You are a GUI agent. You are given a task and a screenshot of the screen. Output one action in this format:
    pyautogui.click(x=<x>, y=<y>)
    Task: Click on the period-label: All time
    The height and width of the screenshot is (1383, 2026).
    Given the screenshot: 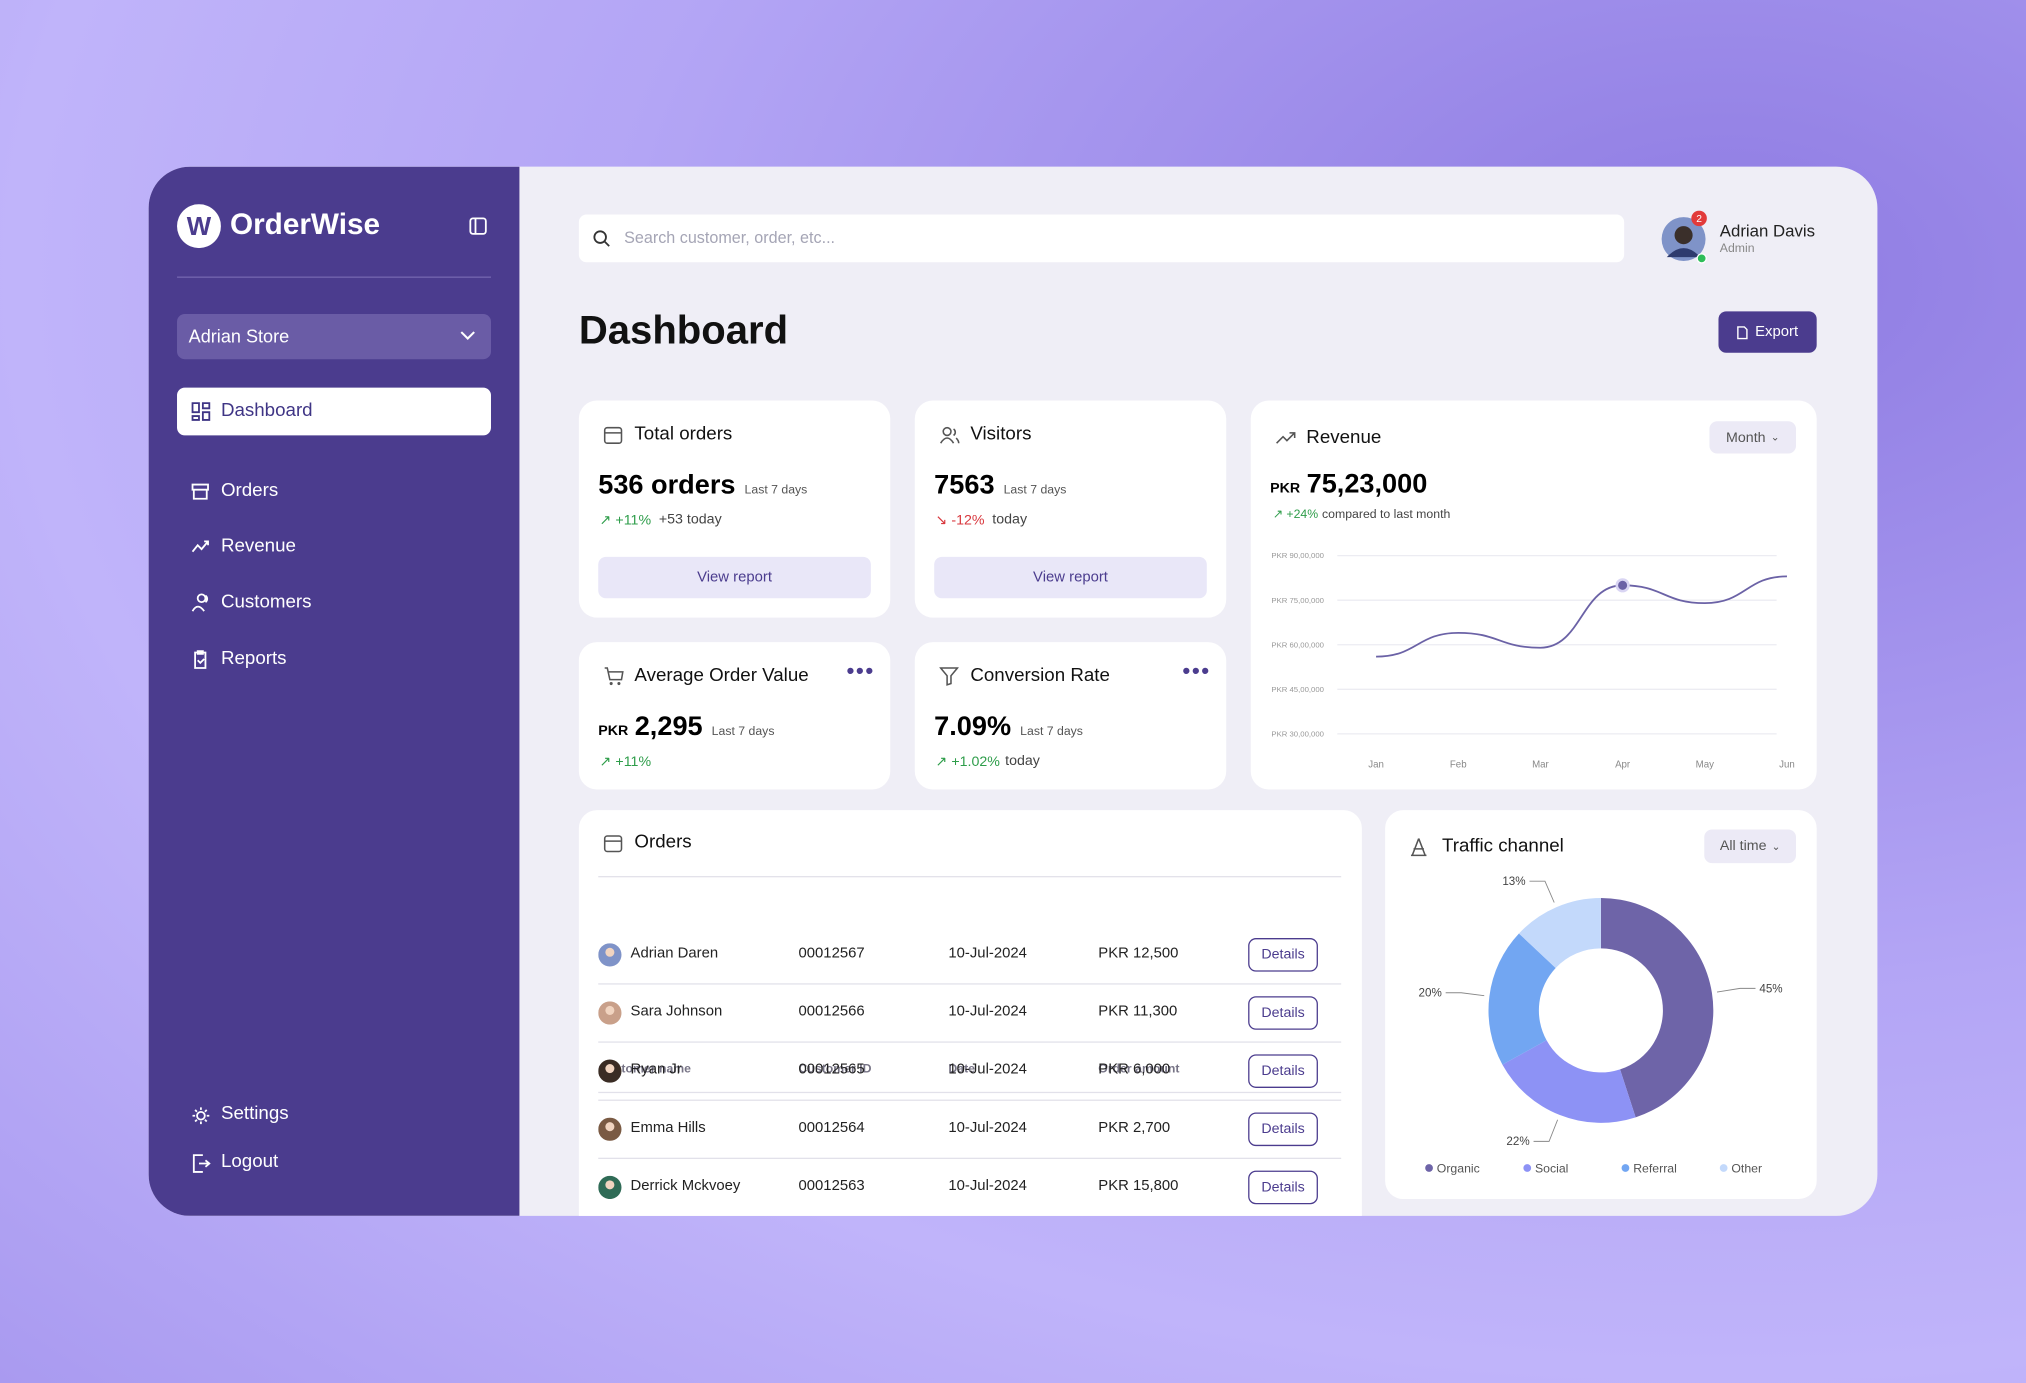 What is the action you would take?
    pyautogui.click(x=1743, y=846)
    